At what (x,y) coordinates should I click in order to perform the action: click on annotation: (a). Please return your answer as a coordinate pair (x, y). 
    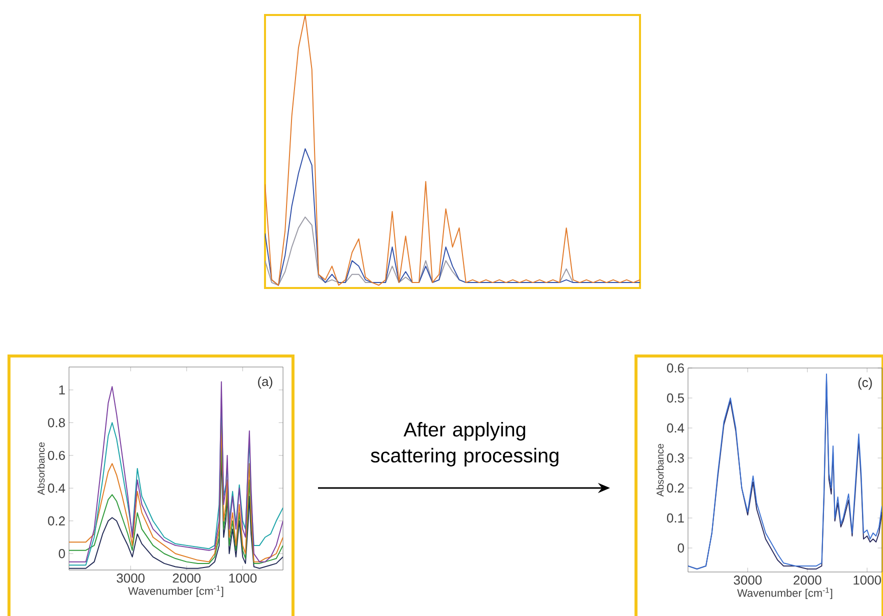
    Looking at the image, I should click on (265, 382).